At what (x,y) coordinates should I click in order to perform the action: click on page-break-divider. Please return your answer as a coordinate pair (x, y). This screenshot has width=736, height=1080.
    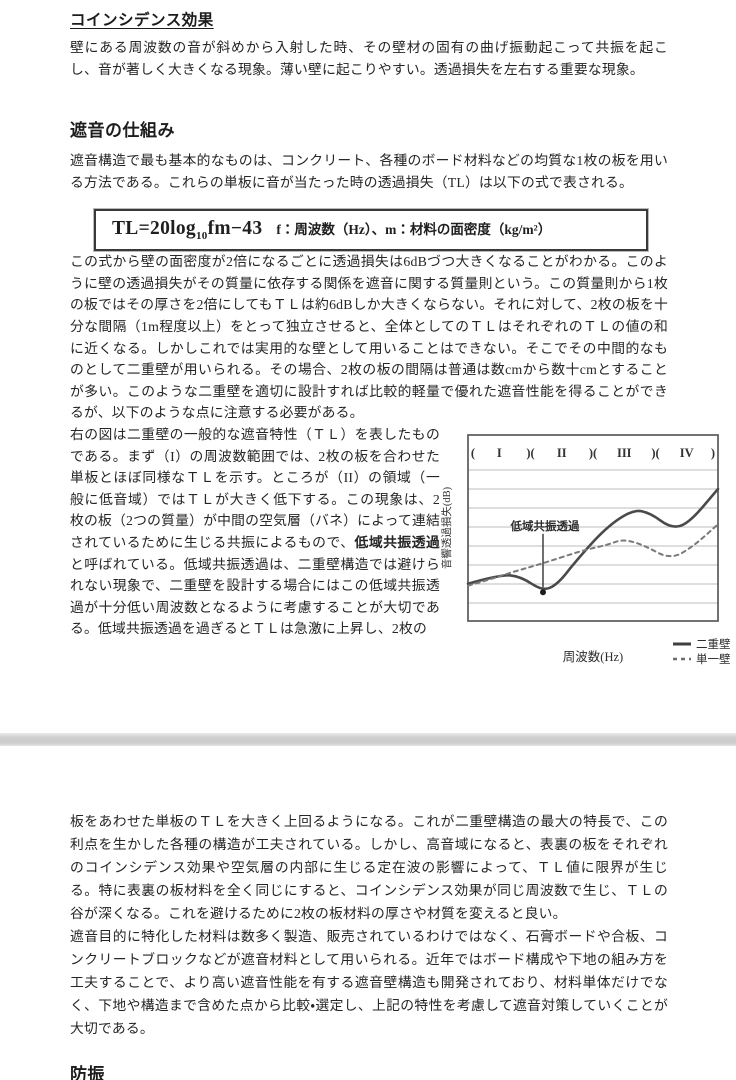
    Looking at the image, I should click on (368, 739).